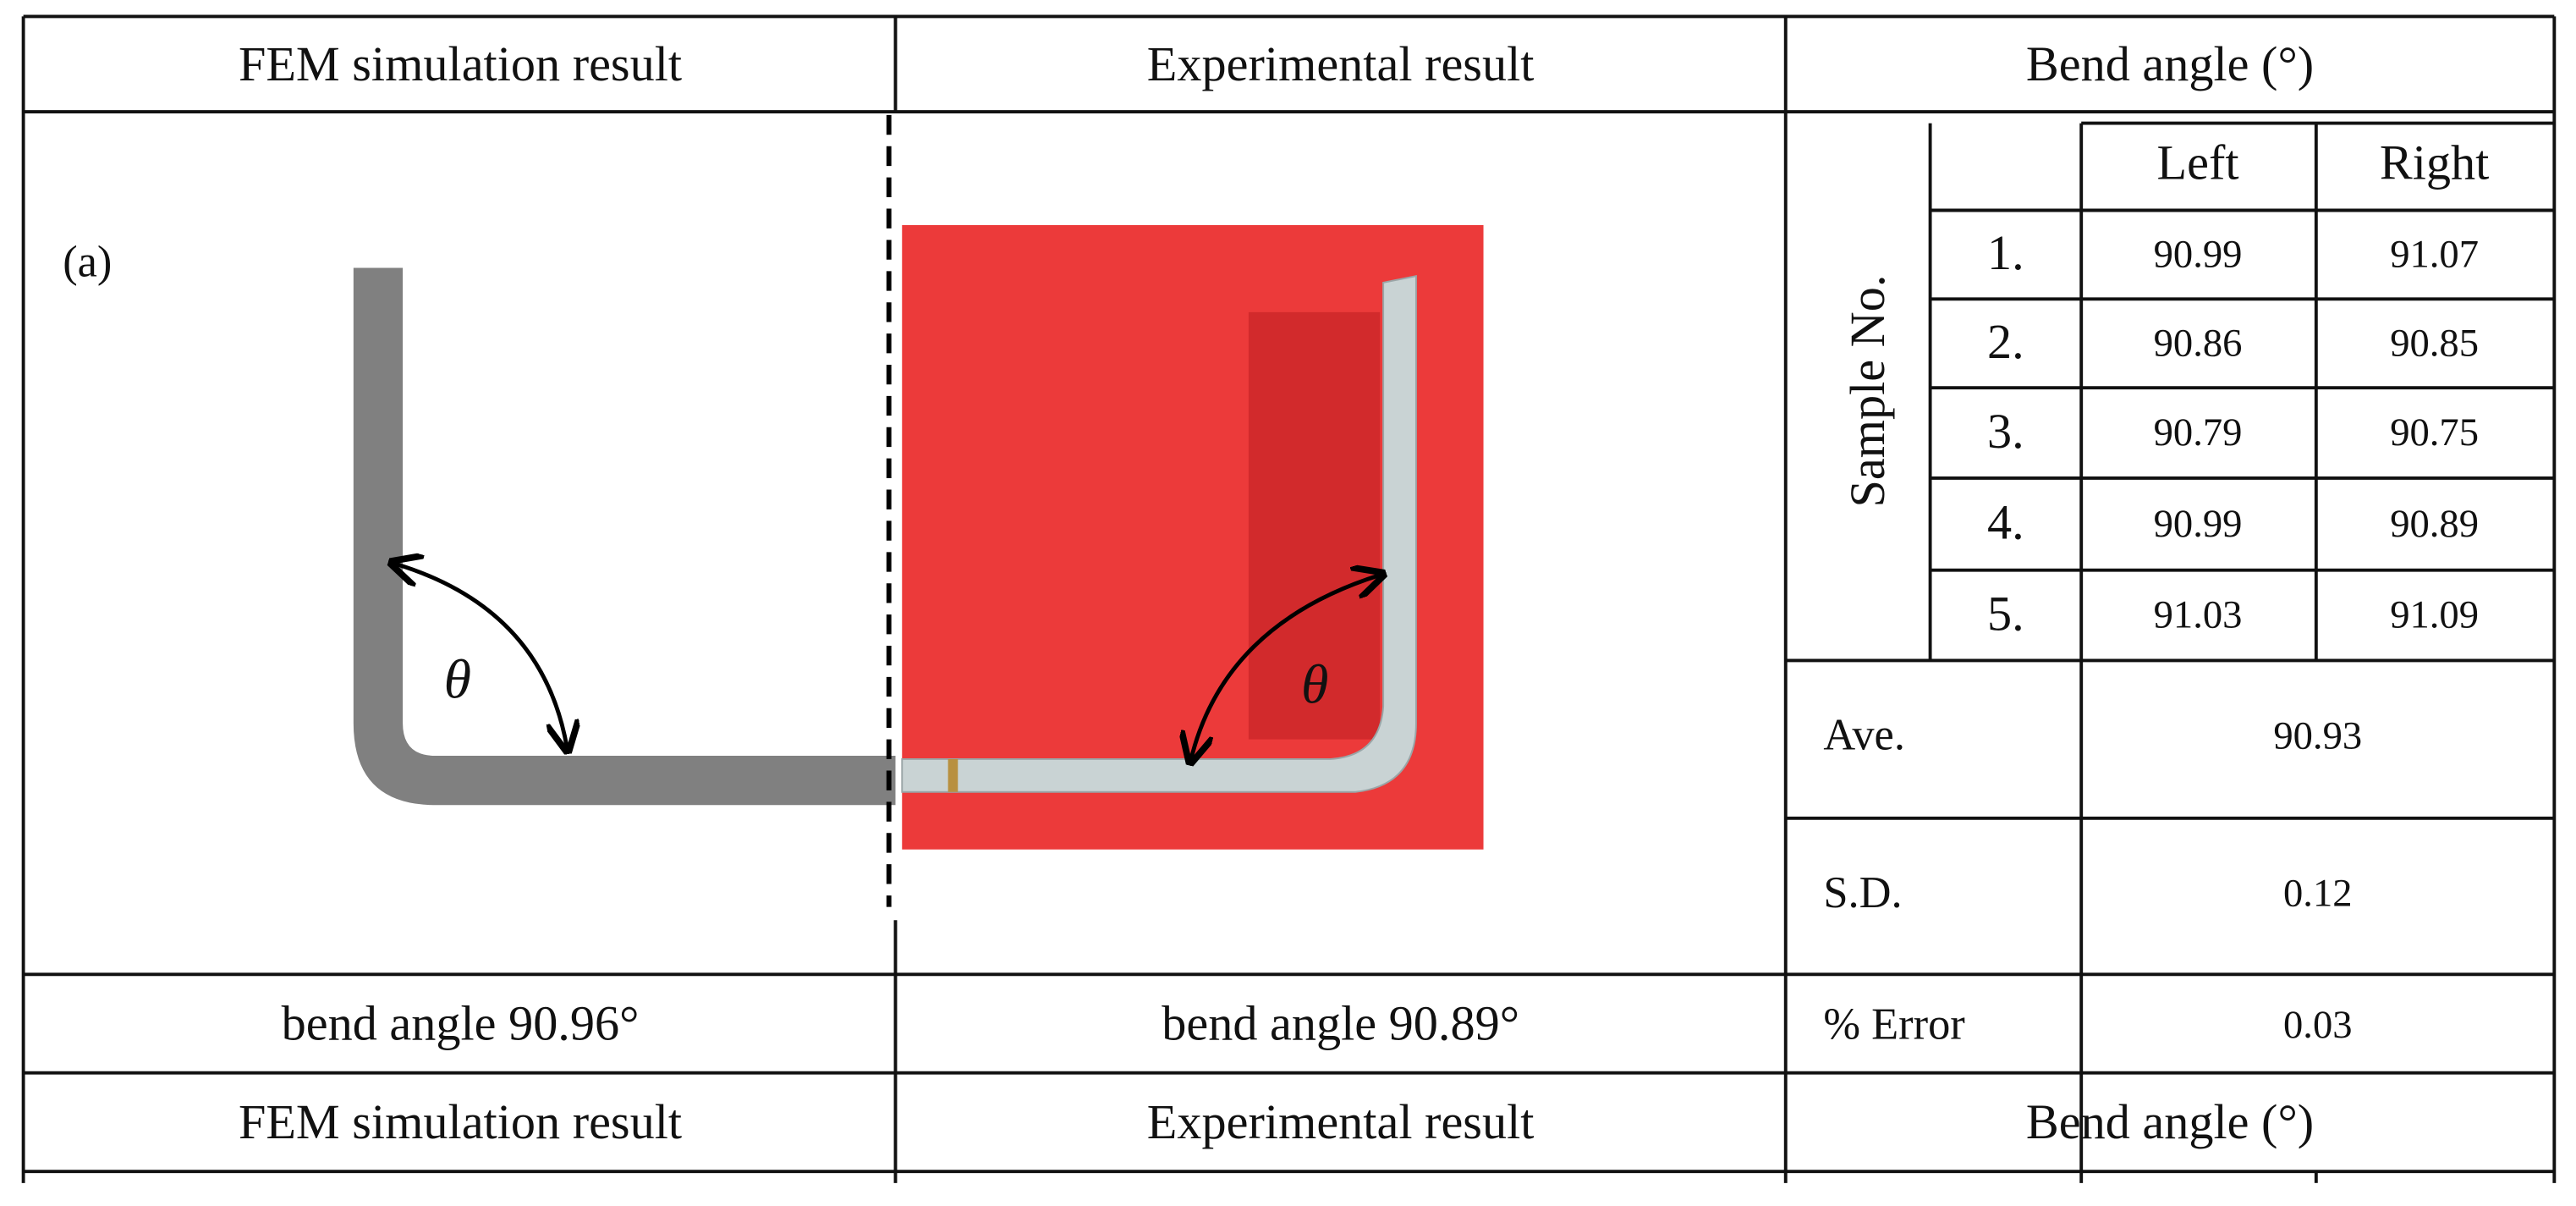 The width and height of the screenshot is (2576, 1206). What do you see at coordinates (2005, 613) in the screenshot?
I see `sample-number: 5.` at bounding box center [2005, 613].